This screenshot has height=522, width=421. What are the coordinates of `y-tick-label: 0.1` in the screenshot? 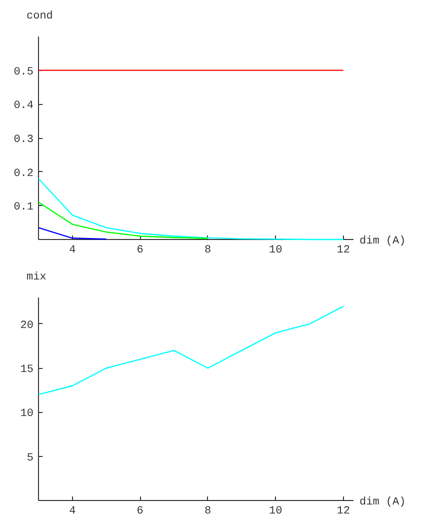 It's located at (24, 208).